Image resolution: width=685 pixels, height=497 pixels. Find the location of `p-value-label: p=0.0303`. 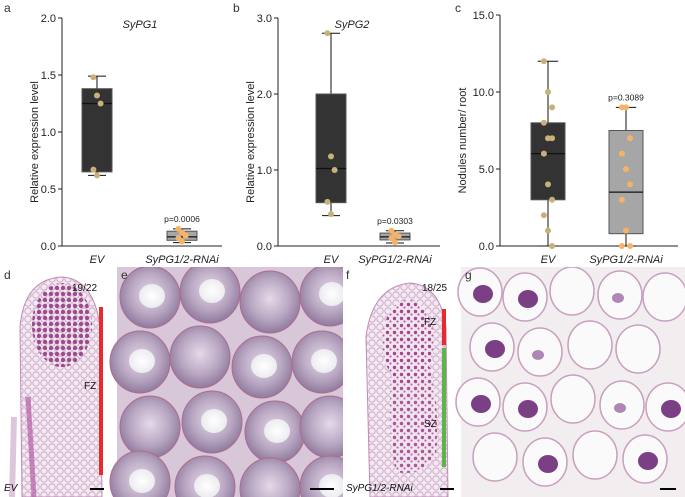

p-value-label: p=0.0303 is located at coordinates (395, 221).